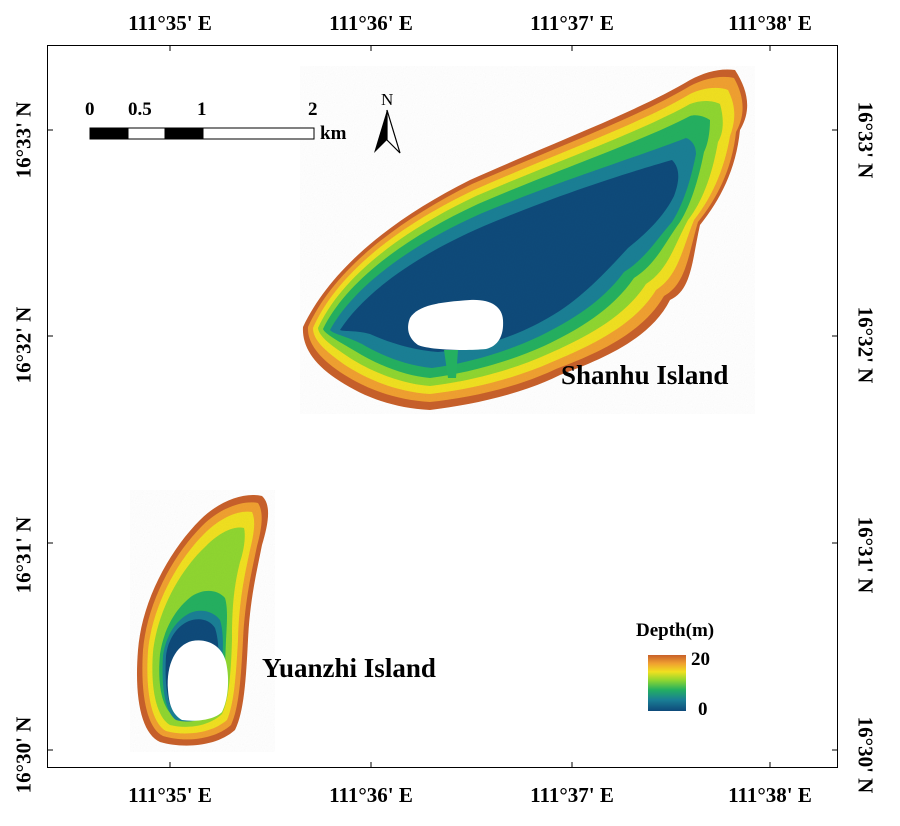 The height and width of the screenshot is (826, 900). Describe the element at coordinates (371, 23) in the screenshot. I see `top-lon-label-36: 111°36' E` at that location.